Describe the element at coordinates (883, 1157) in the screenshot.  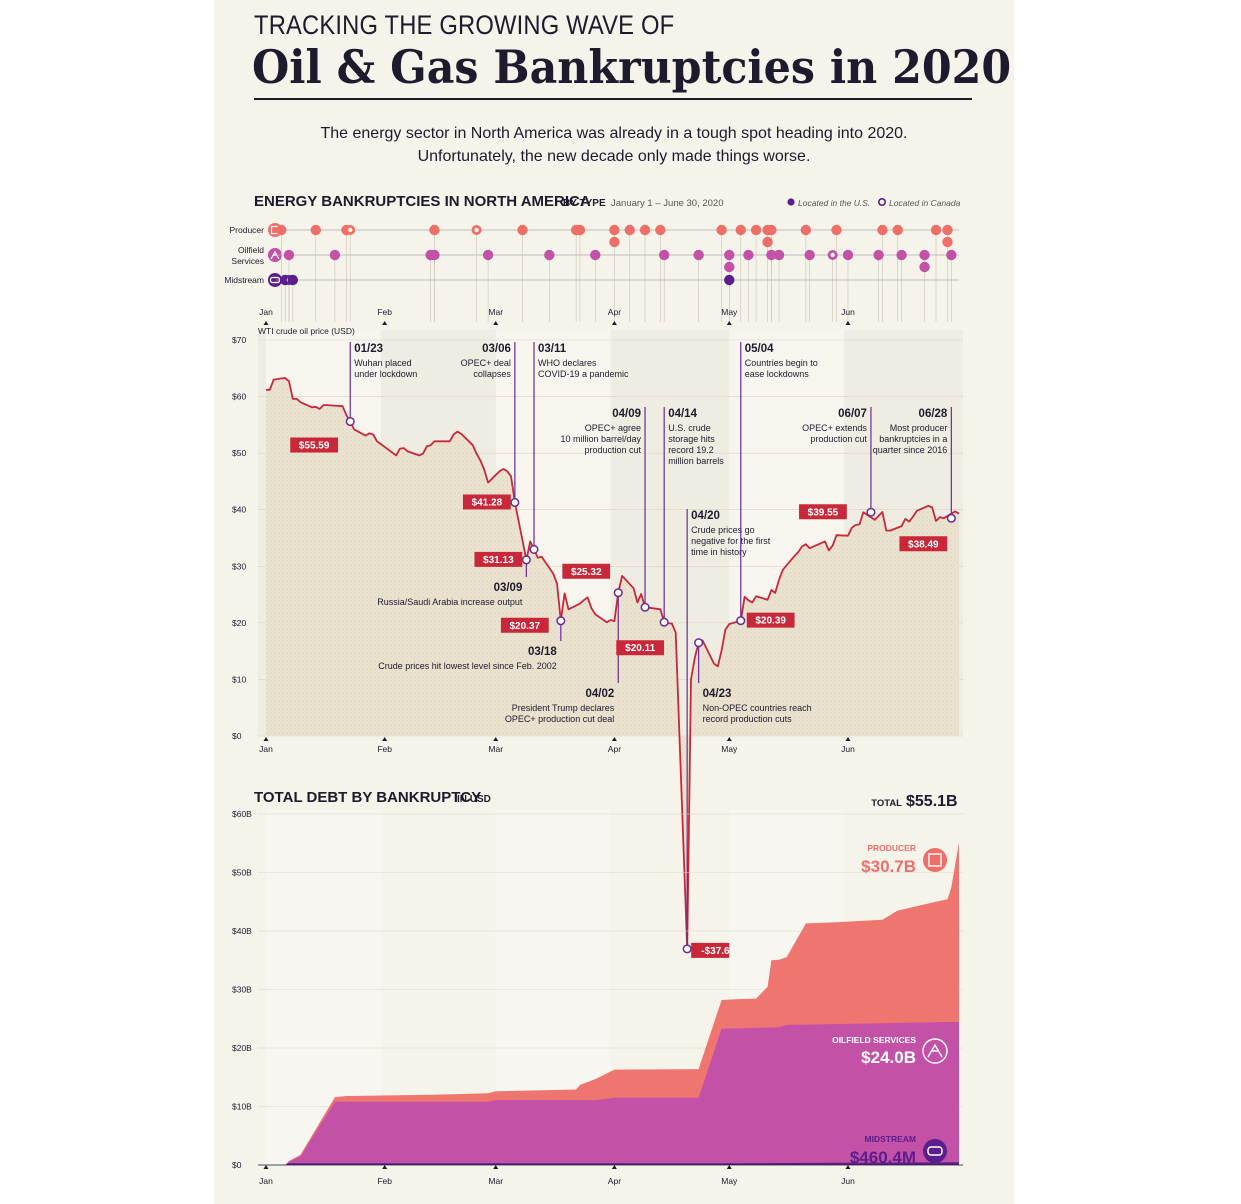
I see `label-midstream-total: $460.4M` at that location.